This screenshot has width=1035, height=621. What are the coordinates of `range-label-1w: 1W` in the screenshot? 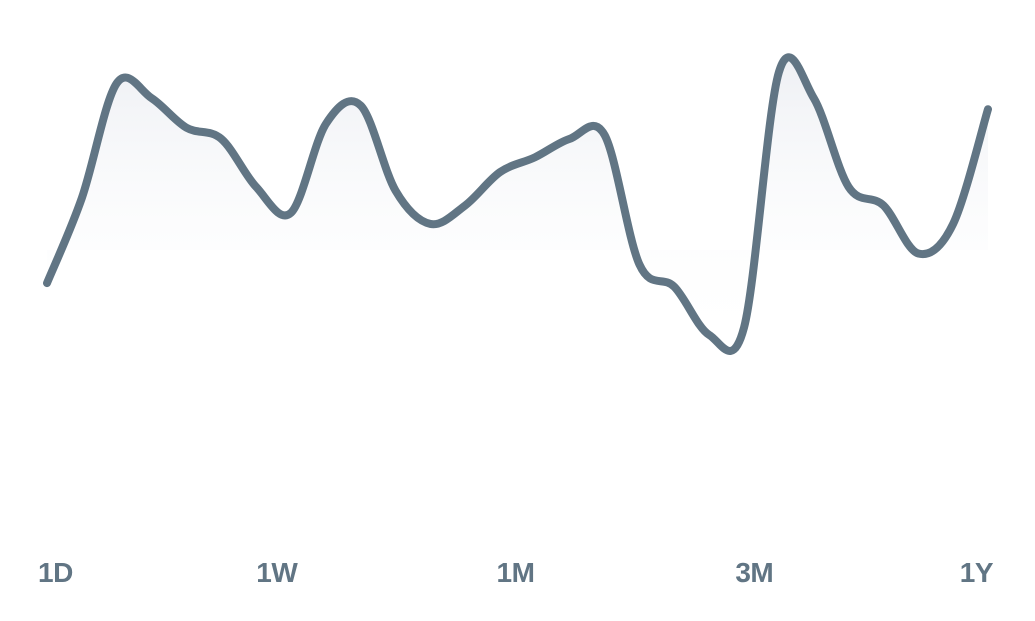 It's located at (277, 572).